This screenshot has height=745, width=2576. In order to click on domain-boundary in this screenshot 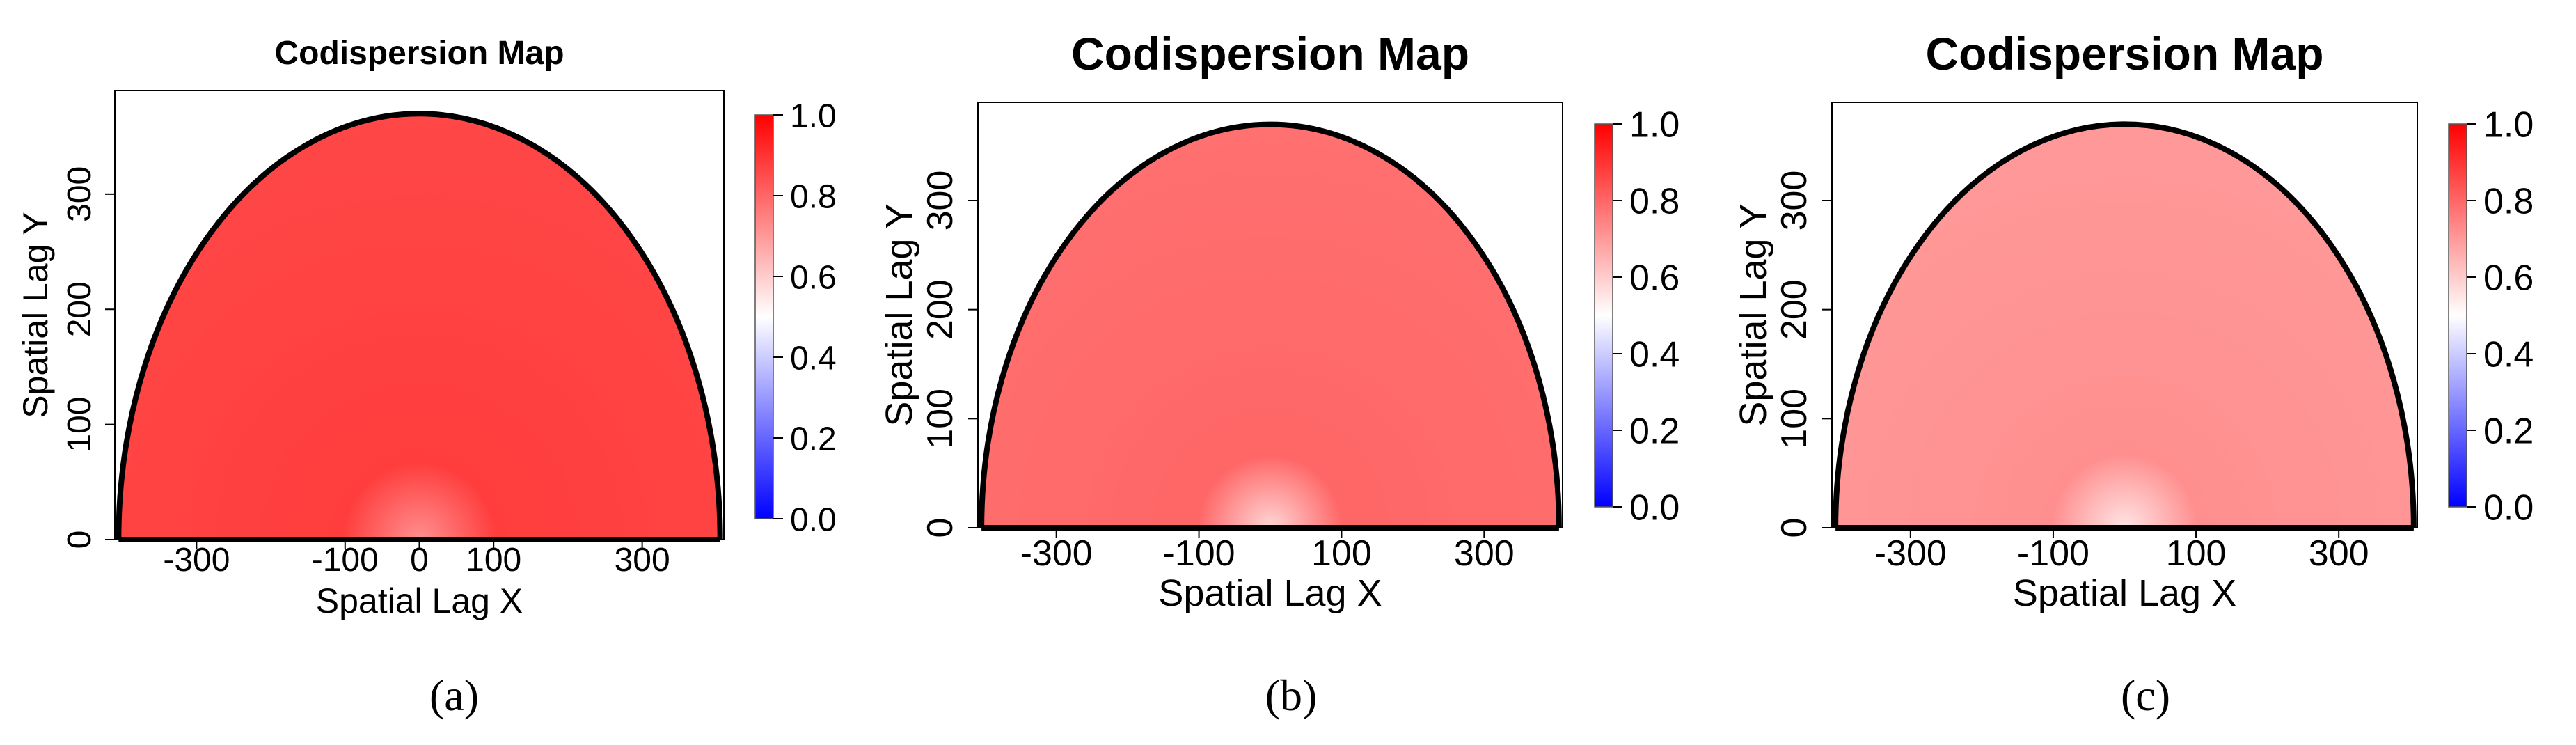, I will do `click(1270, 324)`.